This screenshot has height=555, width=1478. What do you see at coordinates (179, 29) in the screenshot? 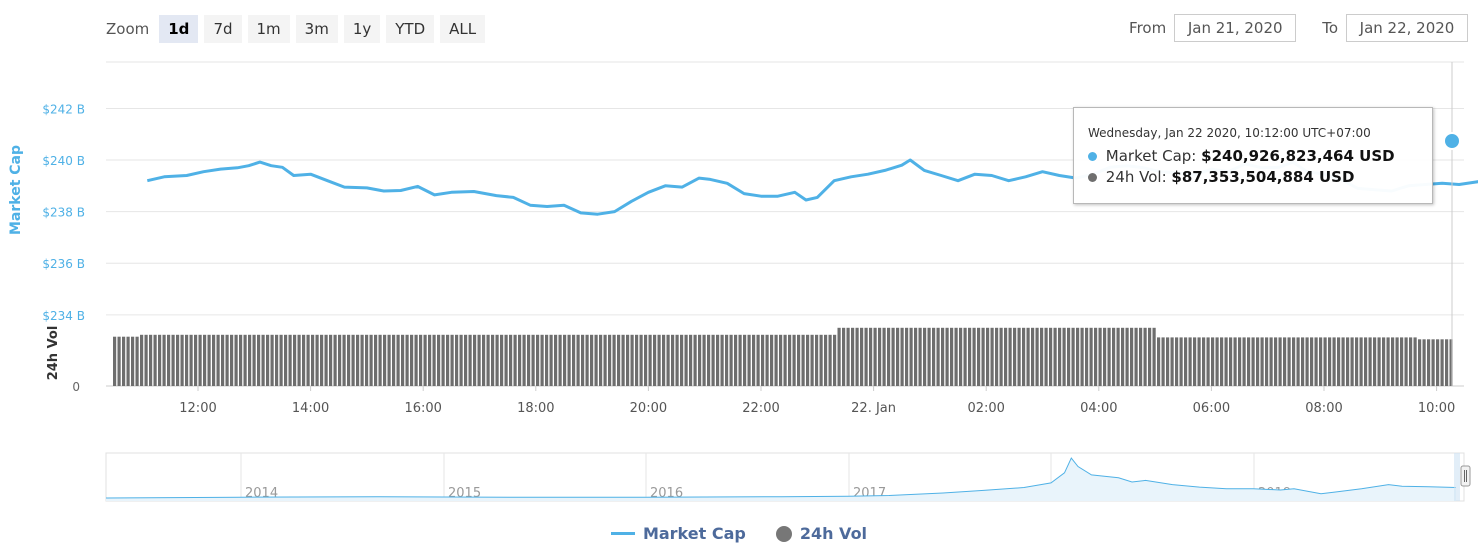
I see `zoom-1d-button: 1d` at bounding box center [179, 29].